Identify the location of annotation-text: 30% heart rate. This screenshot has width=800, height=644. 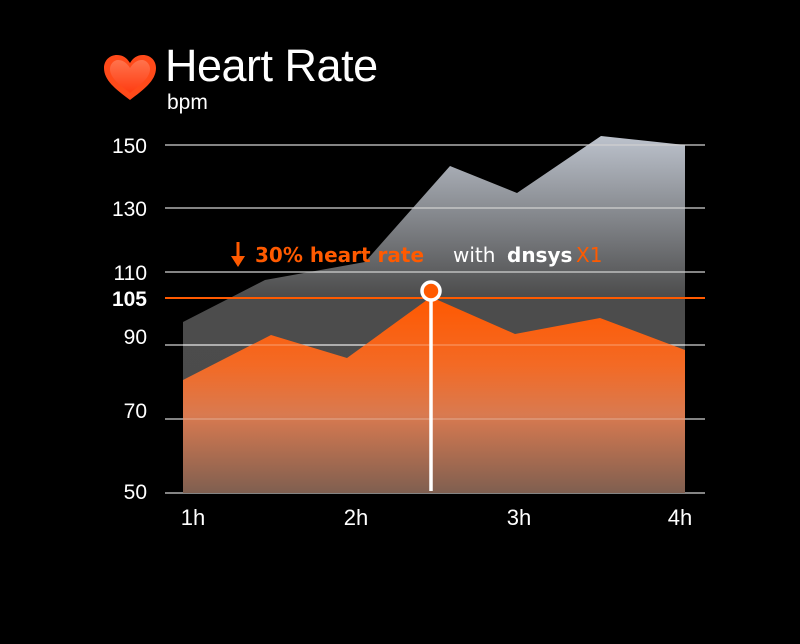
(339, 255).